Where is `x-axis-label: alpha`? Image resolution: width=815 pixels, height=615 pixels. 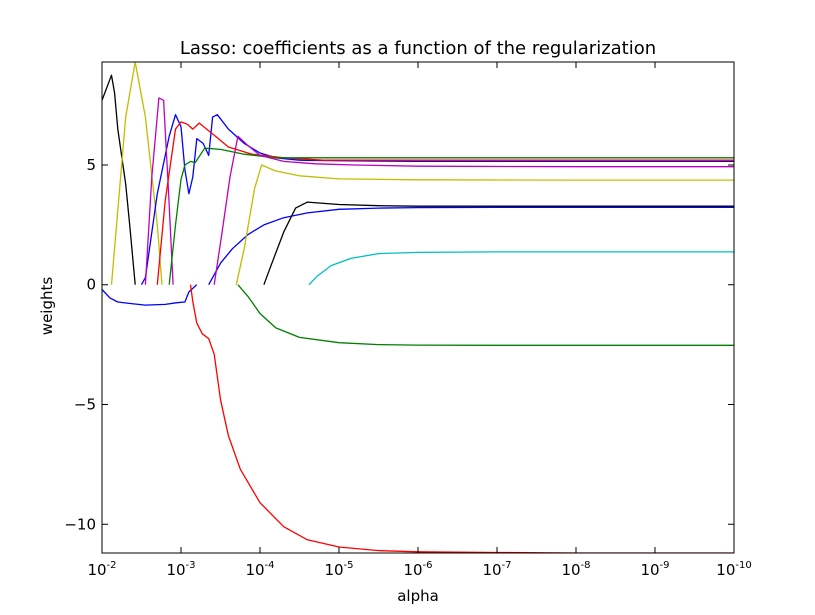 x-axis-label: alpha is located at coordinates (418, 596).